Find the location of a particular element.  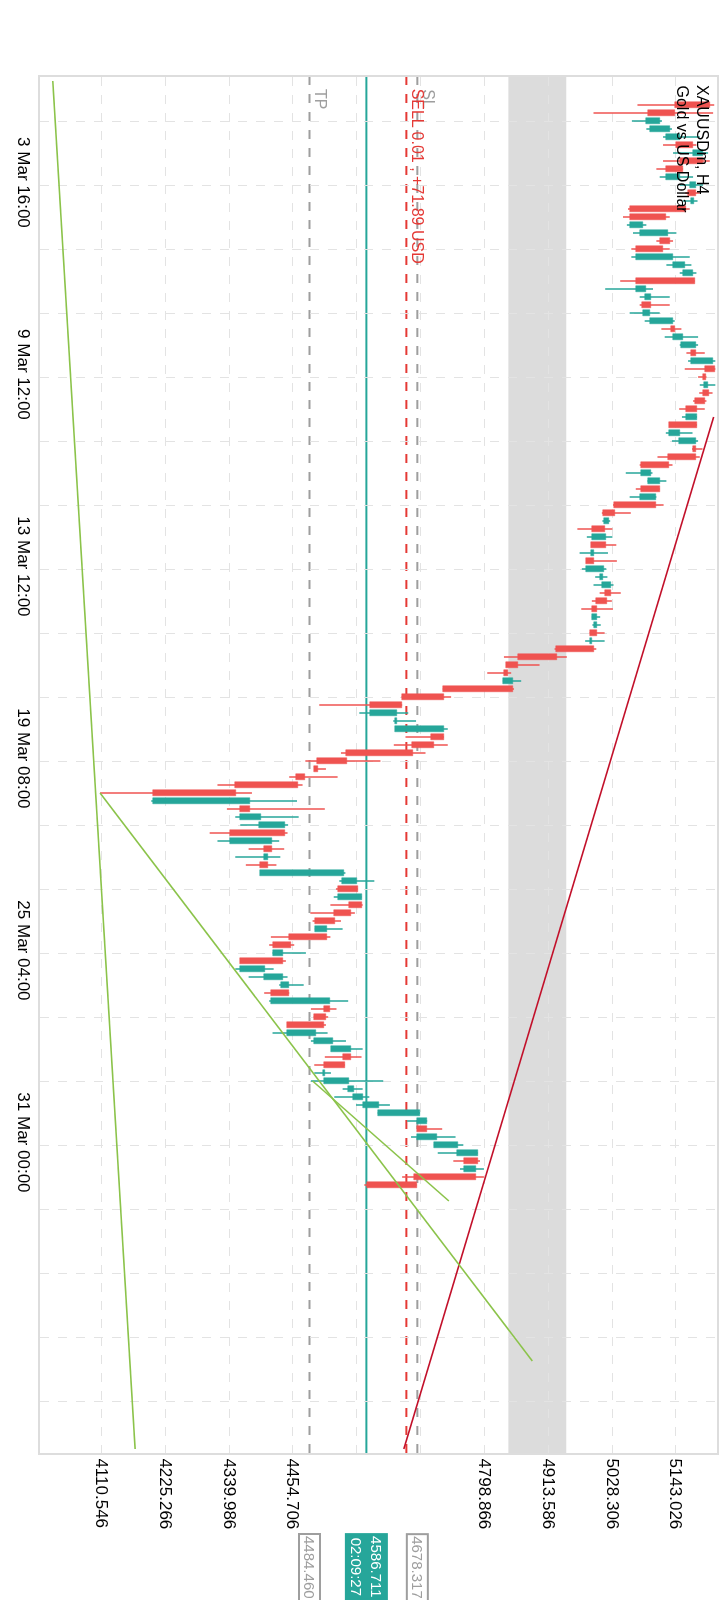

x-tick-label: 4454.706 is located at coordinates (293, 1494).